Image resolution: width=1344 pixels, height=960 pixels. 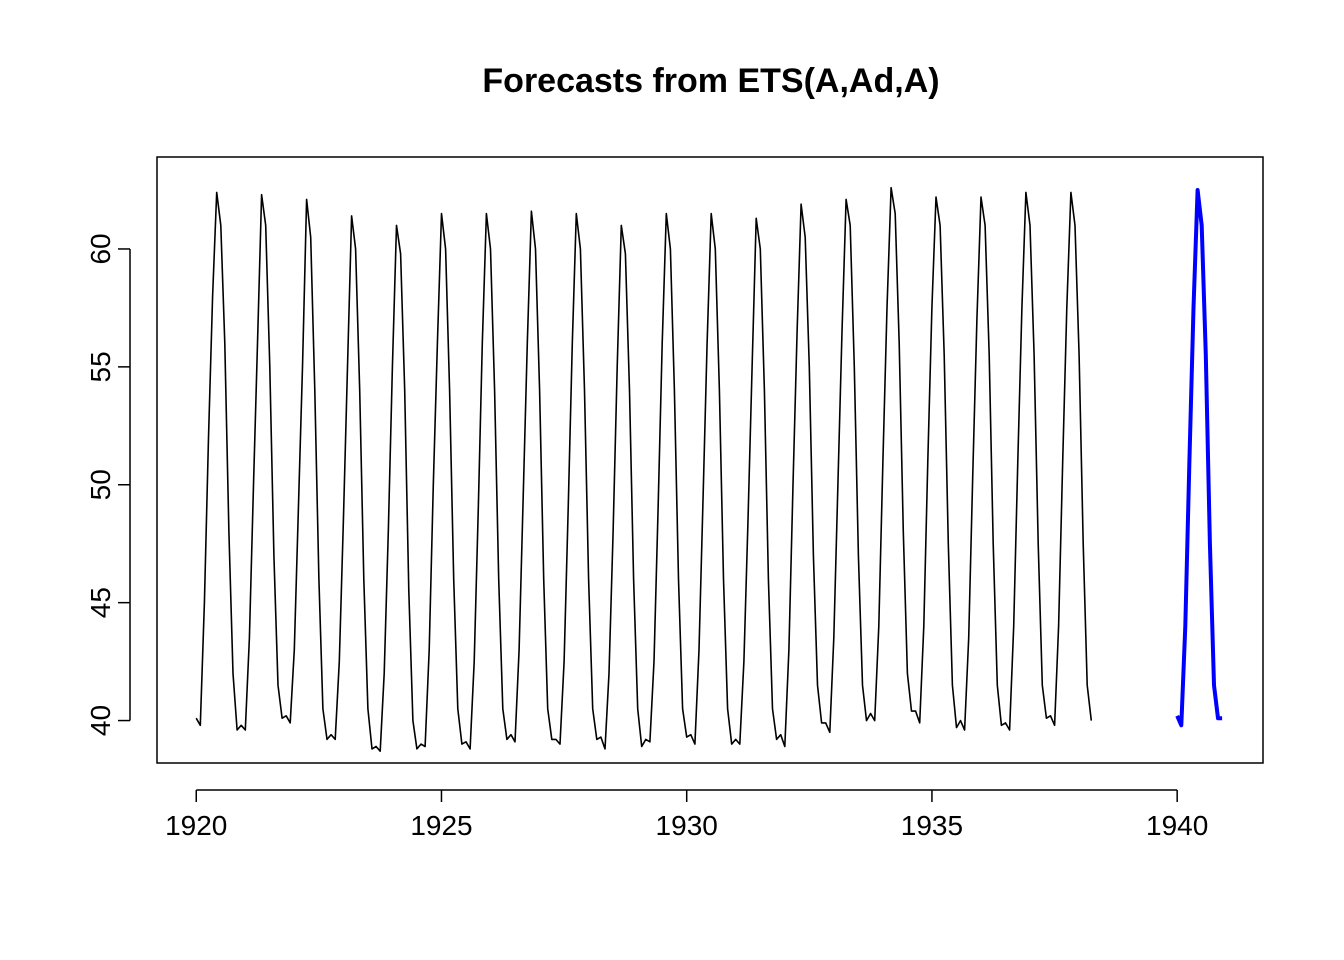 I want to click on x-tick-label: 1925, so click(x=441, y=825).